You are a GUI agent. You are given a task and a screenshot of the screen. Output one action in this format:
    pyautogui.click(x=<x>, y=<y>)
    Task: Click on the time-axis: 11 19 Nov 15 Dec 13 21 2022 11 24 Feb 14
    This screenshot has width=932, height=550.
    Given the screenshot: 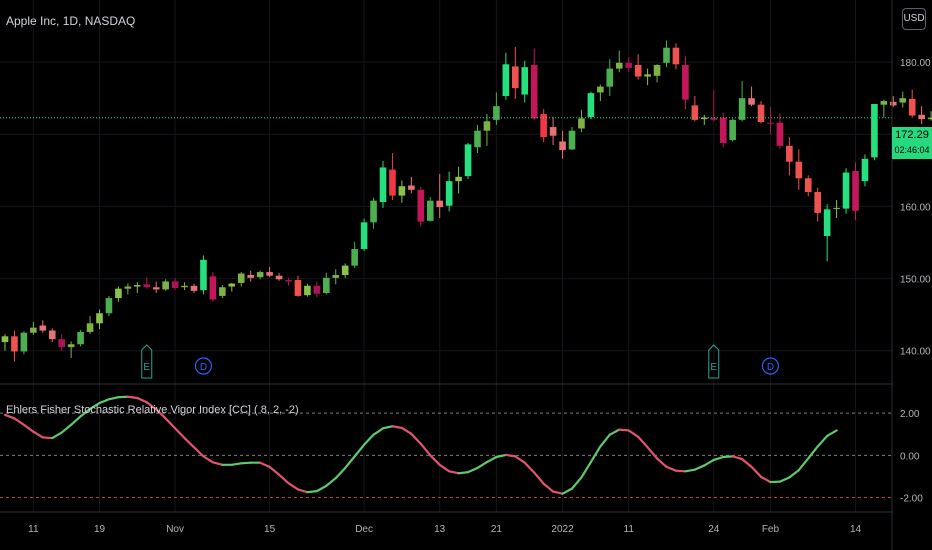 What is the action you would take?
    pyautogui.click(x=444, y=529)
    